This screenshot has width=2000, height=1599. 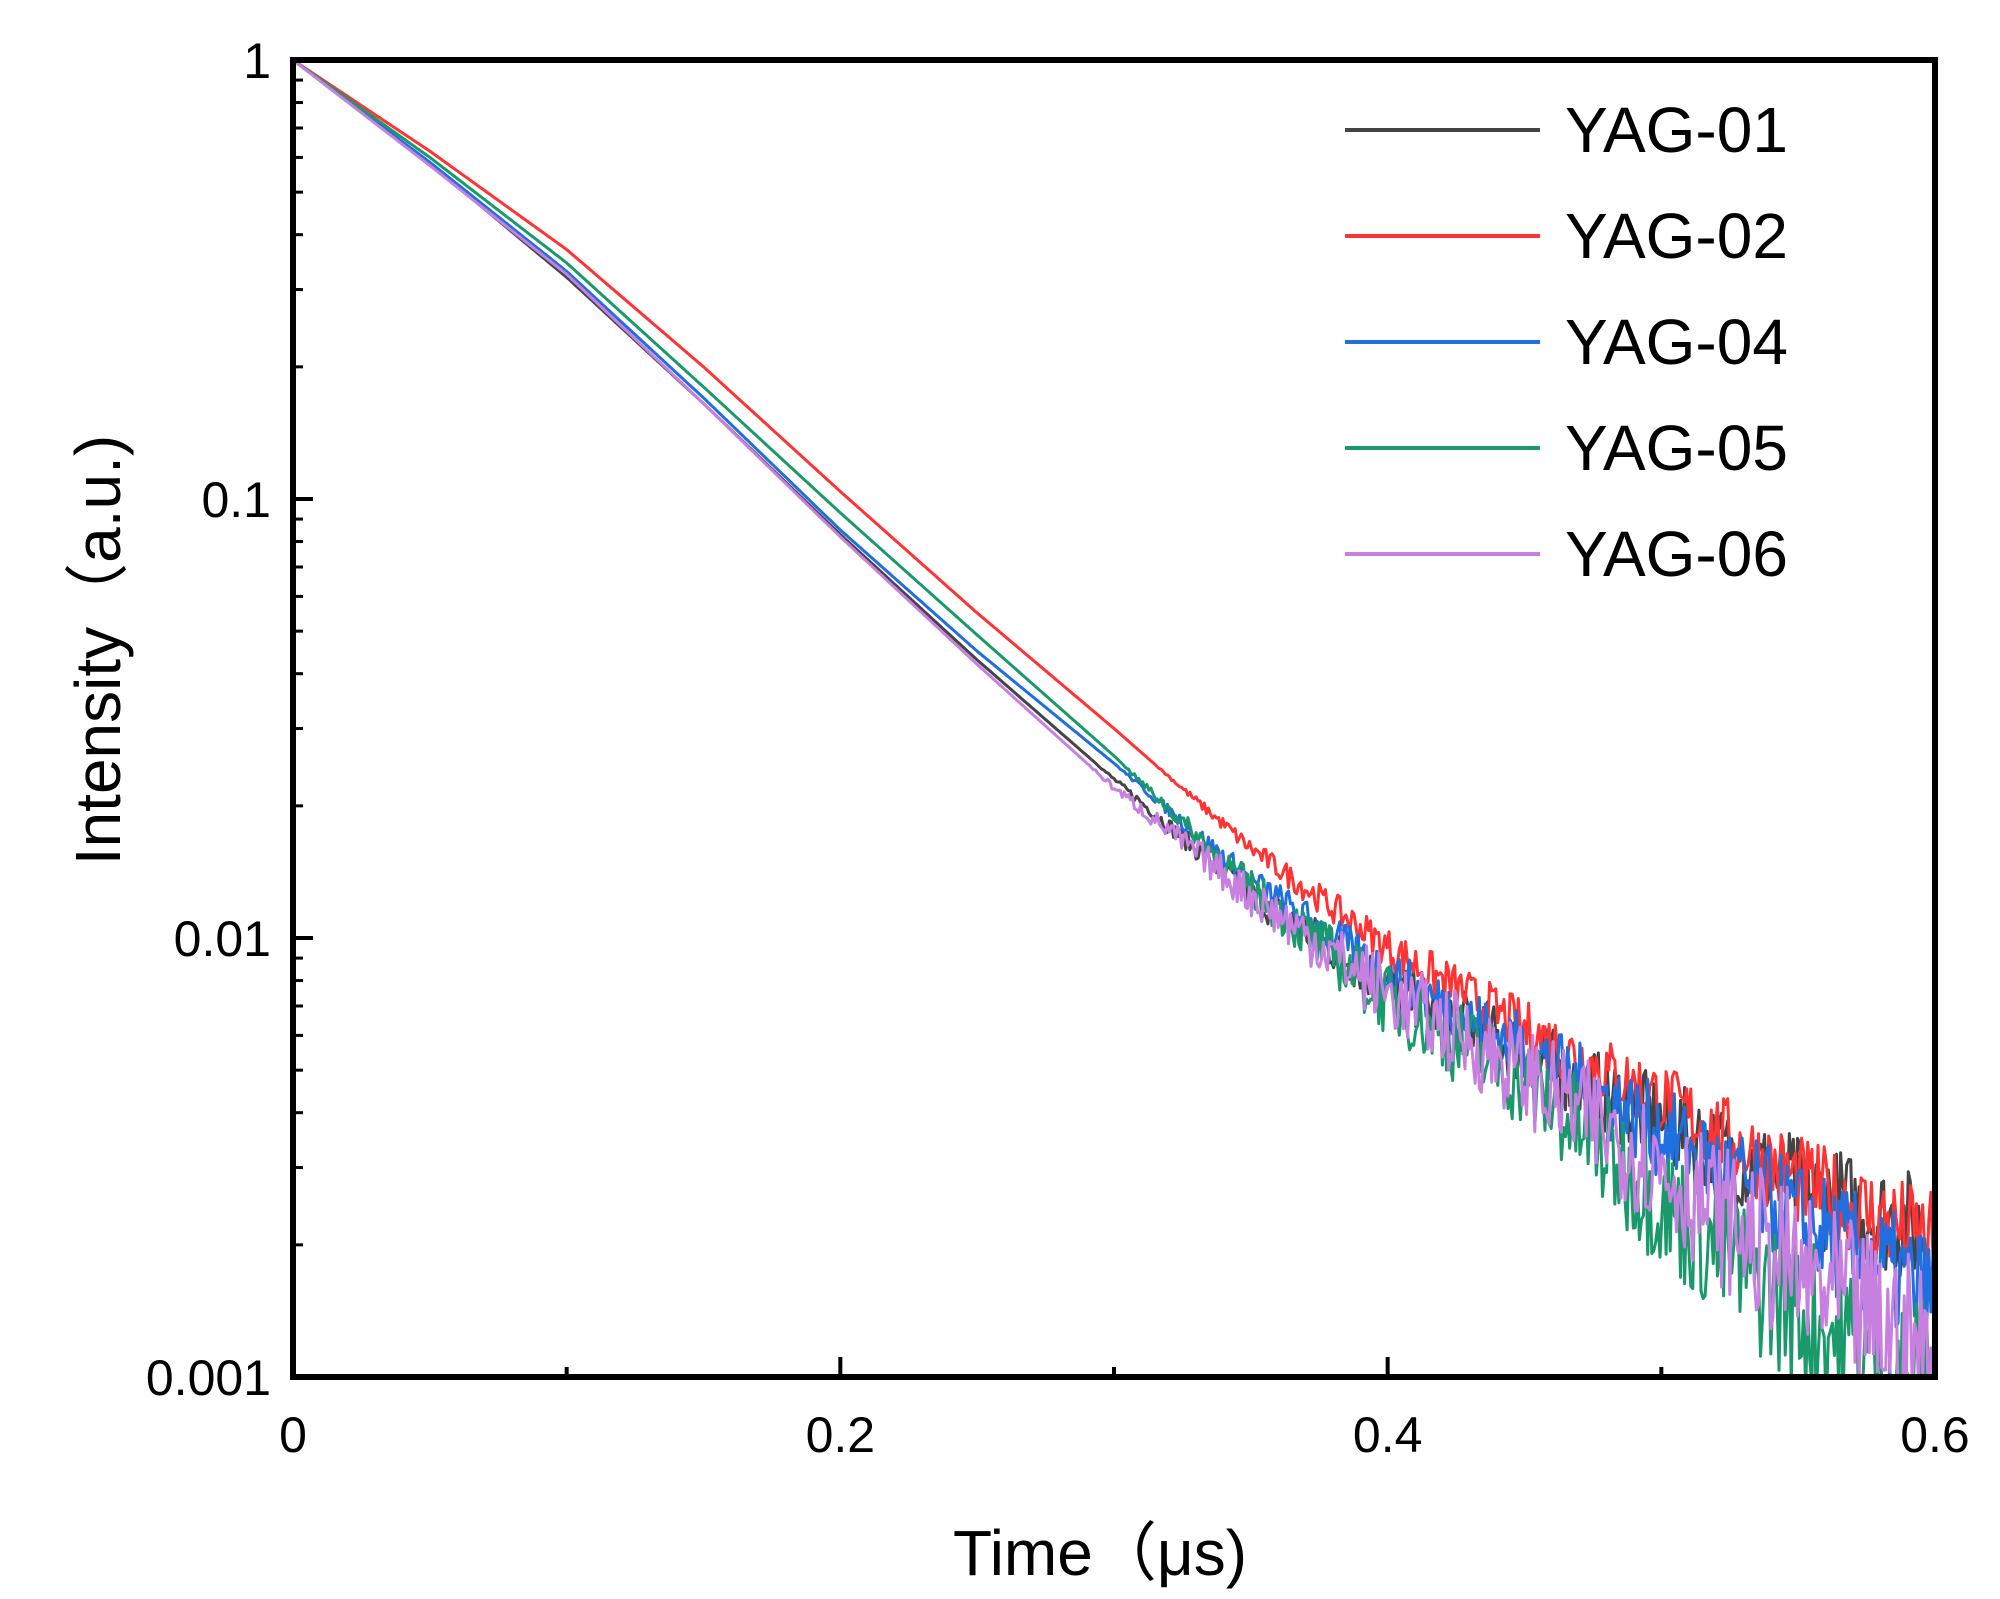 What do you see at coordinates (1676, 342) in the screenshot?
I see `legend-label: YAG-04` at bounding box center [1676, 342].